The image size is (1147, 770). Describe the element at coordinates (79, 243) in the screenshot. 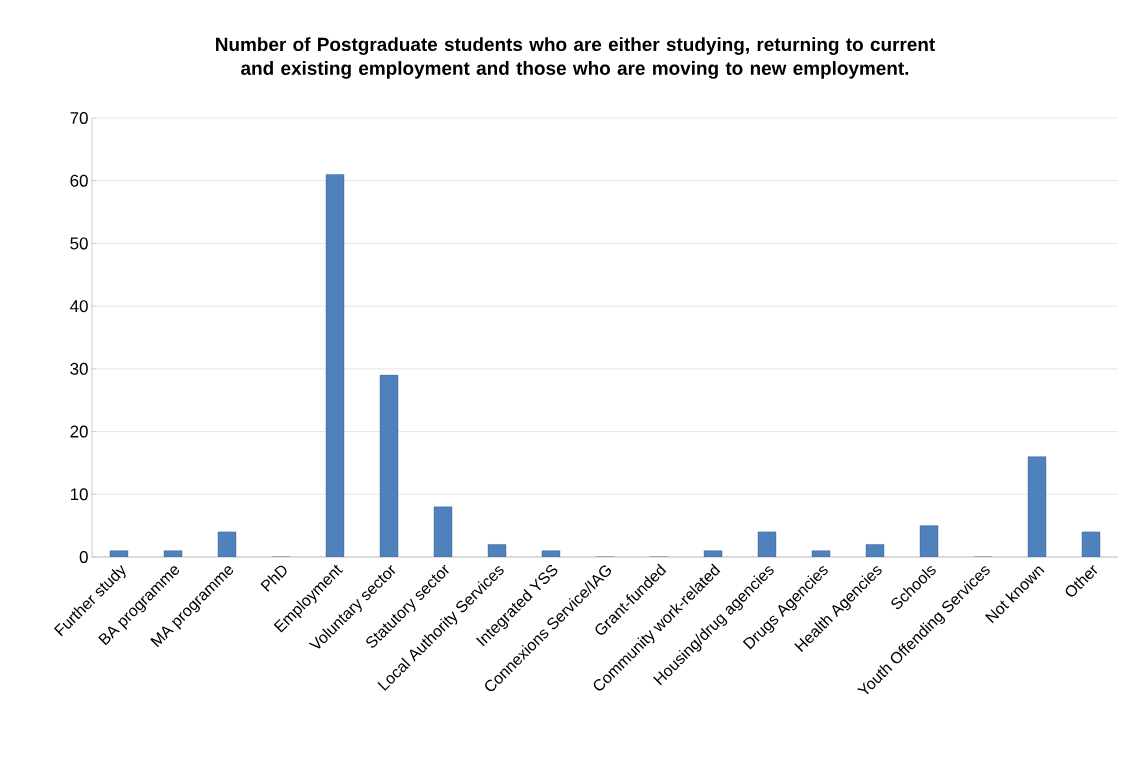

I see `y-tick-label: 50` at that location.